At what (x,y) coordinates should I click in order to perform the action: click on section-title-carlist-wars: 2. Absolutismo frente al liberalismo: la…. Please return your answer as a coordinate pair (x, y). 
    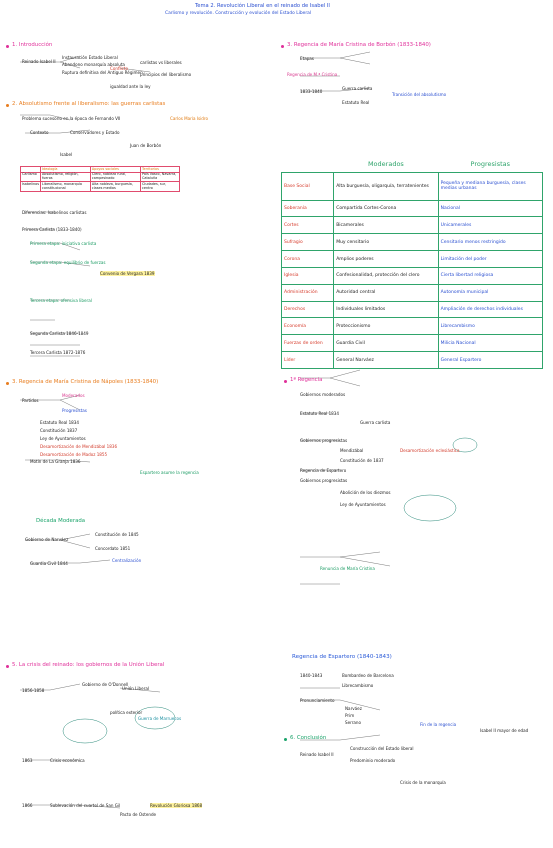
    Looking at the image, I should click on (89, 104).